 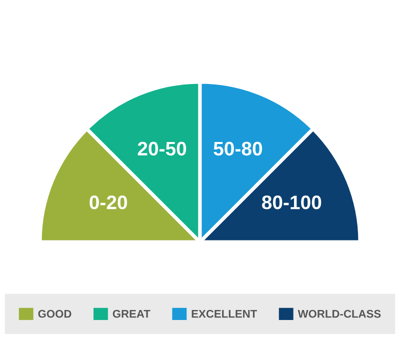 I want to click on legend-label: GOOD, so click(x=55, y=314).